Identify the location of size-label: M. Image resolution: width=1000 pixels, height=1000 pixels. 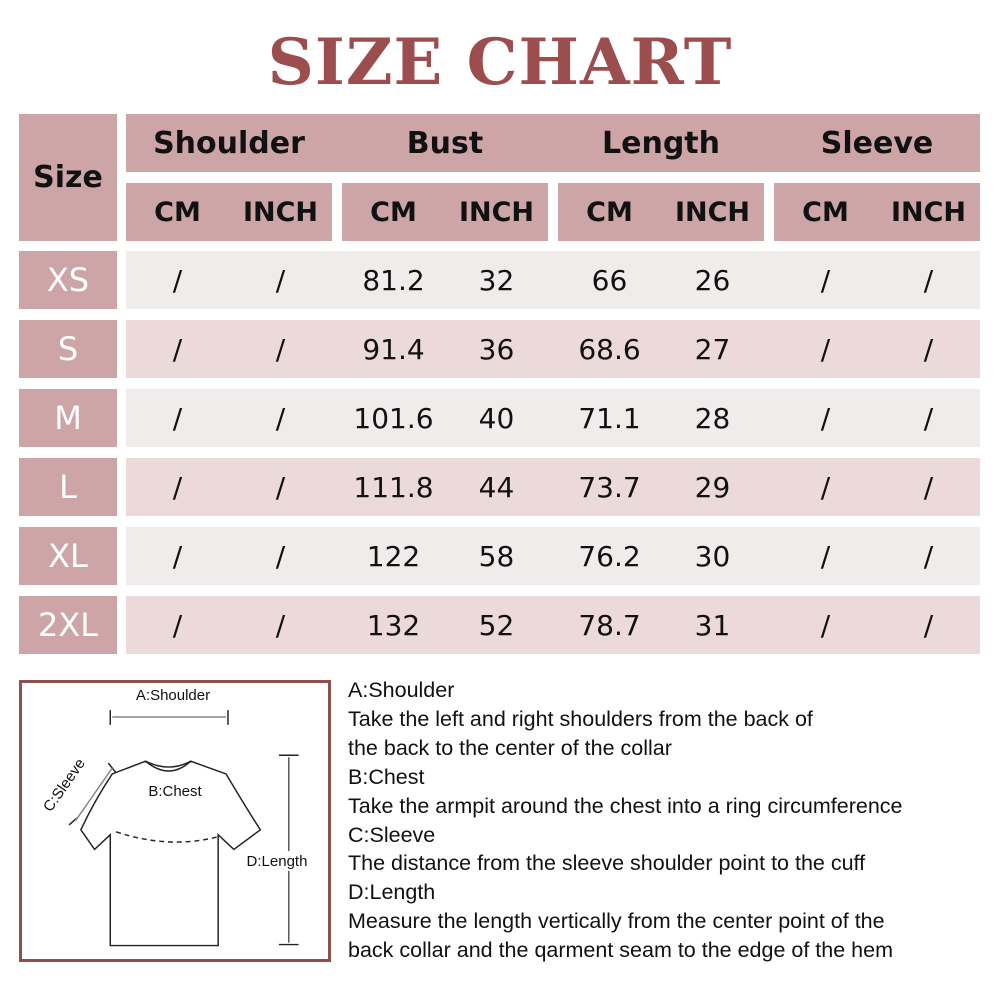
(68, 418).